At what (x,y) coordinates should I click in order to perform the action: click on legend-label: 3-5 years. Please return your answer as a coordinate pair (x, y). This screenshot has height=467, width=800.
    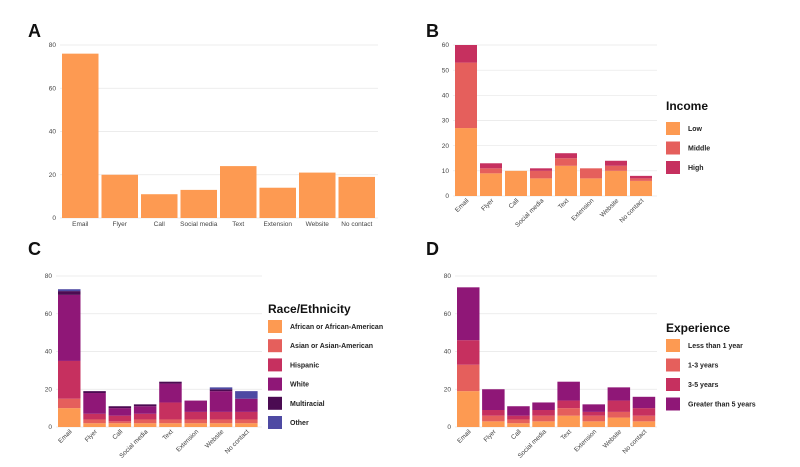
    Looking at the image, I should click on (703, 385).